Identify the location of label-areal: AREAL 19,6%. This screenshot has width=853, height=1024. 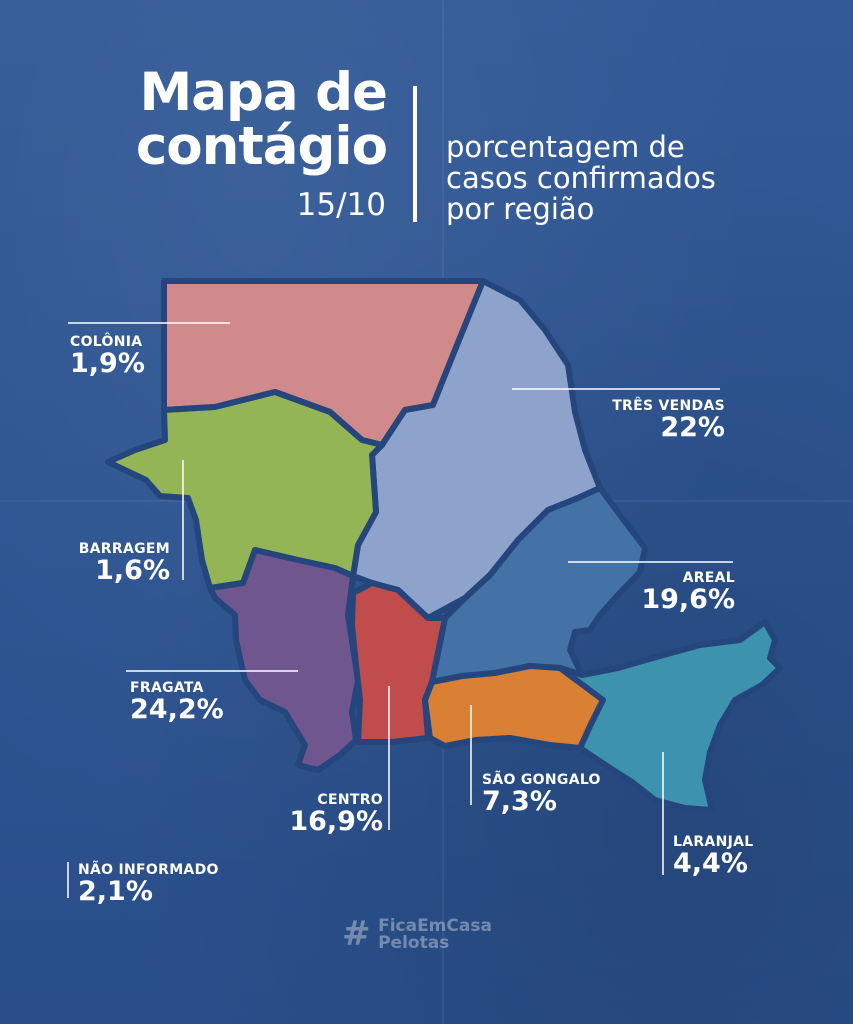
(688, 592).